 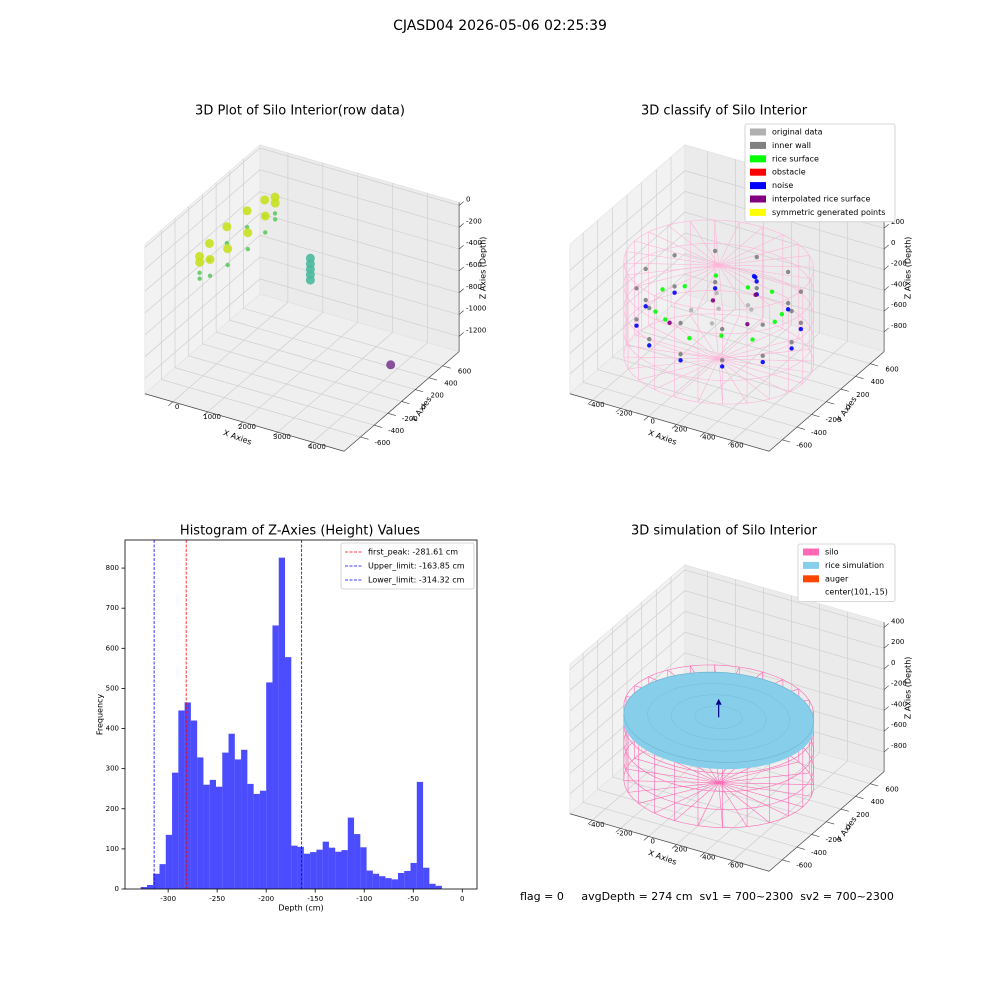 What do you see at coordinates (782, 185) in the screenshot?
I see `legend-label: noise` at bounding box center [782, 185].